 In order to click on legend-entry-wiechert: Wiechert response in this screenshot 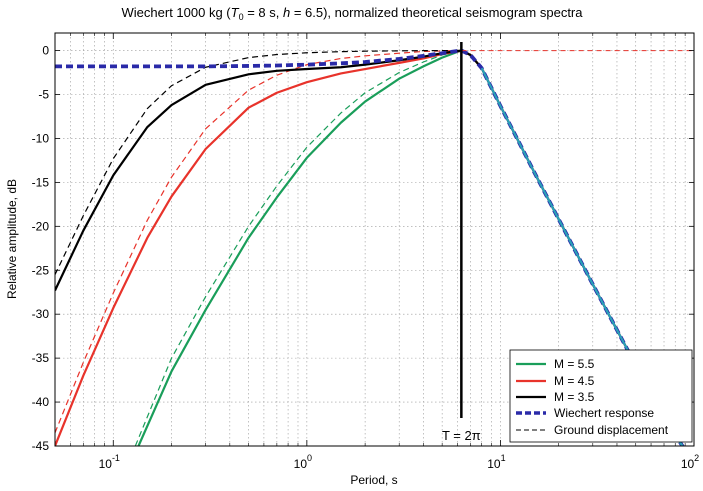, I will do `click(585, 413)`.